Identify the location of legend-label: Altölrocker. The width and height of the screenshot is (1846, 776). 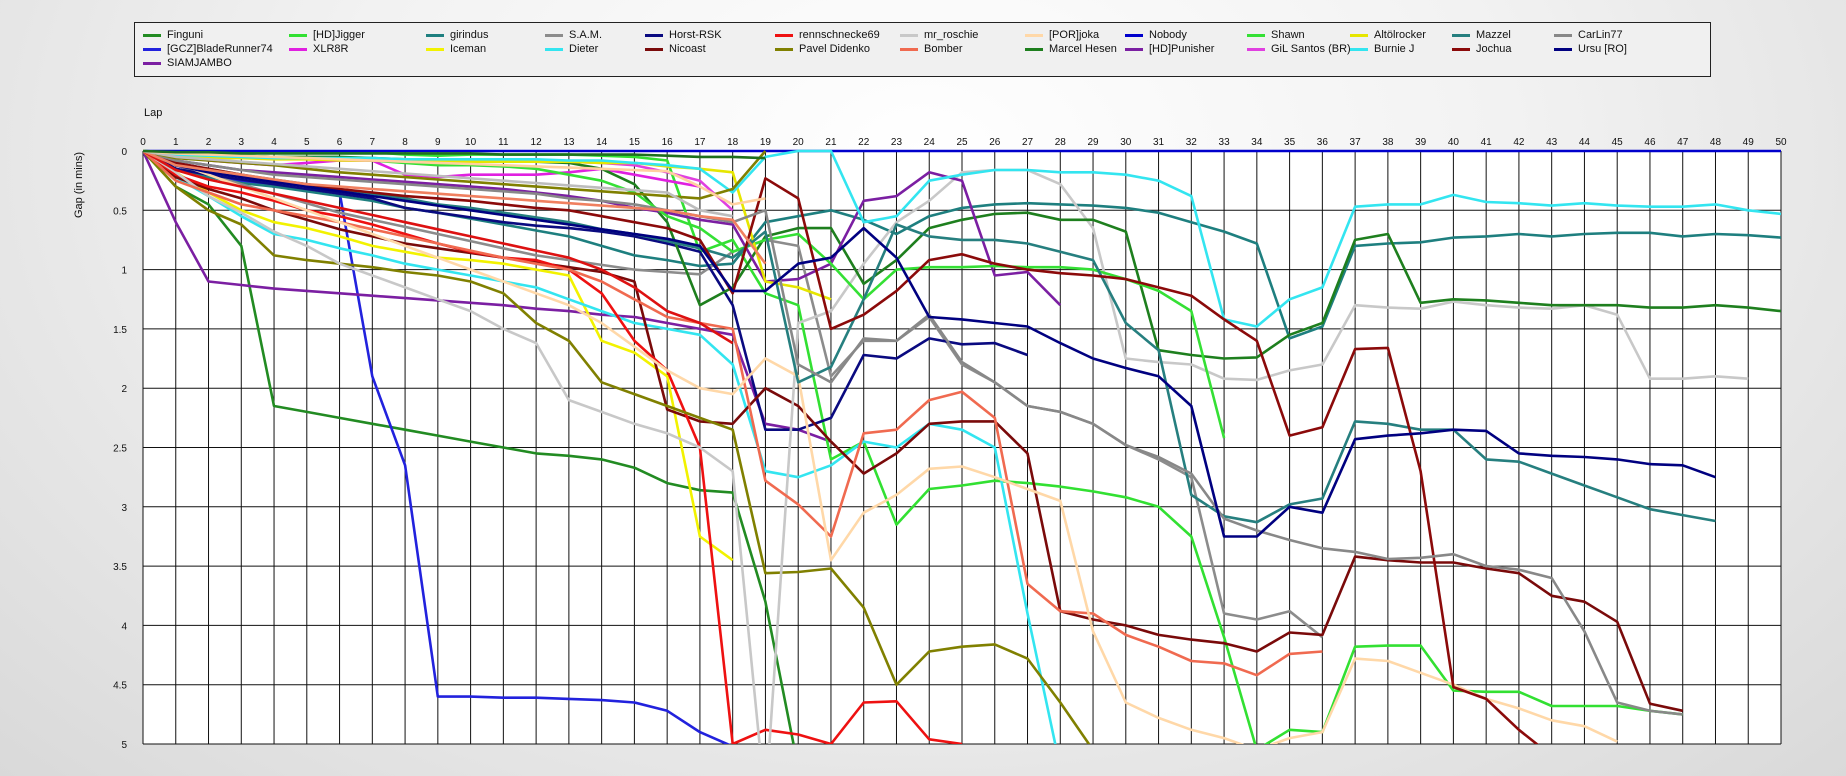
(1400, 35).